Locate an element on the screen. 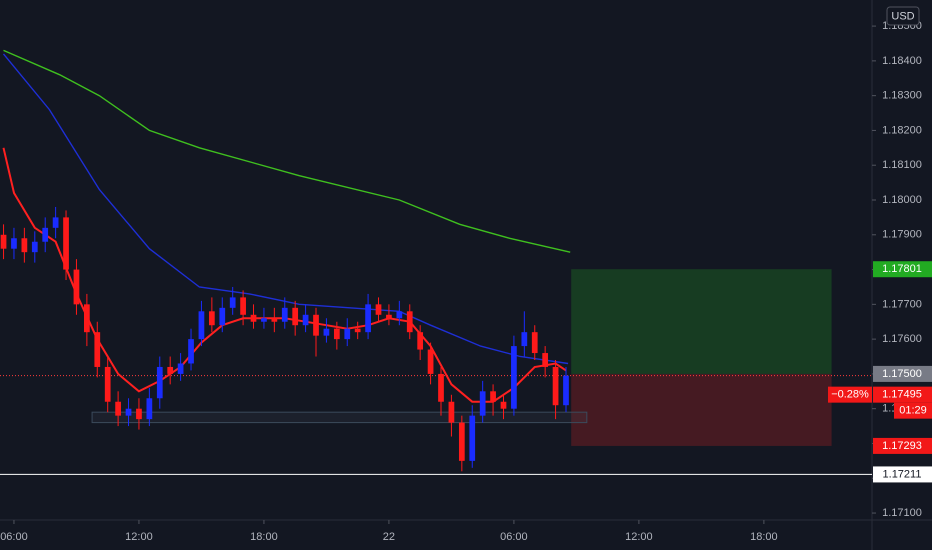 This screenshot has height=550, width=932. price-label: 1.17293 is located at coordinates (902, 446).